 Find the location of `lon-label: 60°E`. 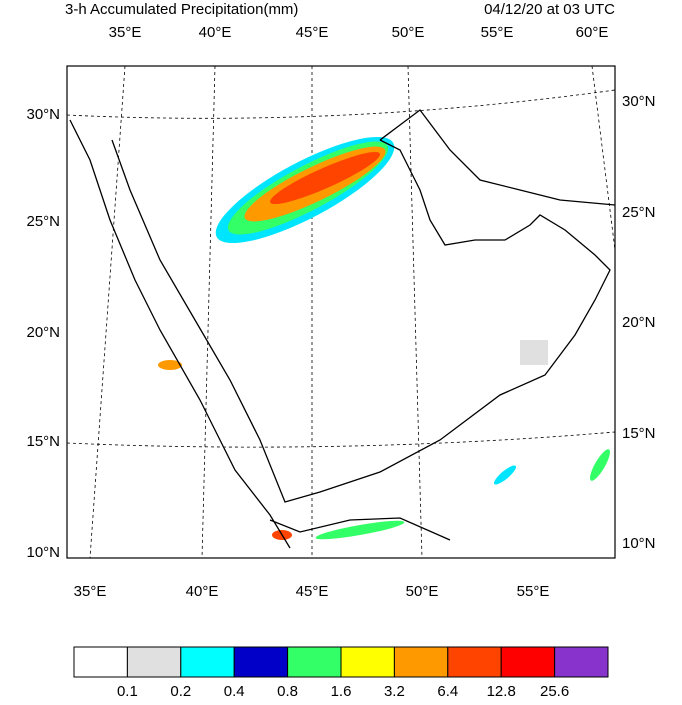

lon-label: 60°E is located at coordinates (592, 32).